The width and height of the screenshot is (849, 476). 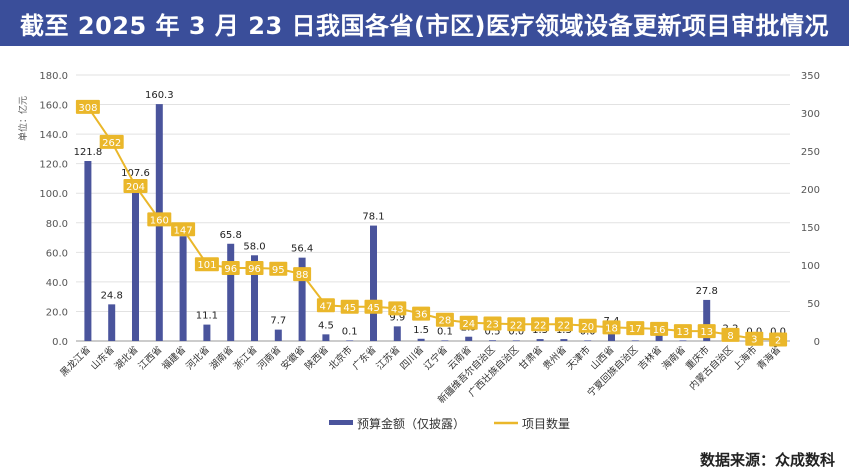 What do you see at coordinates (341, 422) in the screenshot?
I see `legend-swatch-bar` at bounding box center [341, 422].